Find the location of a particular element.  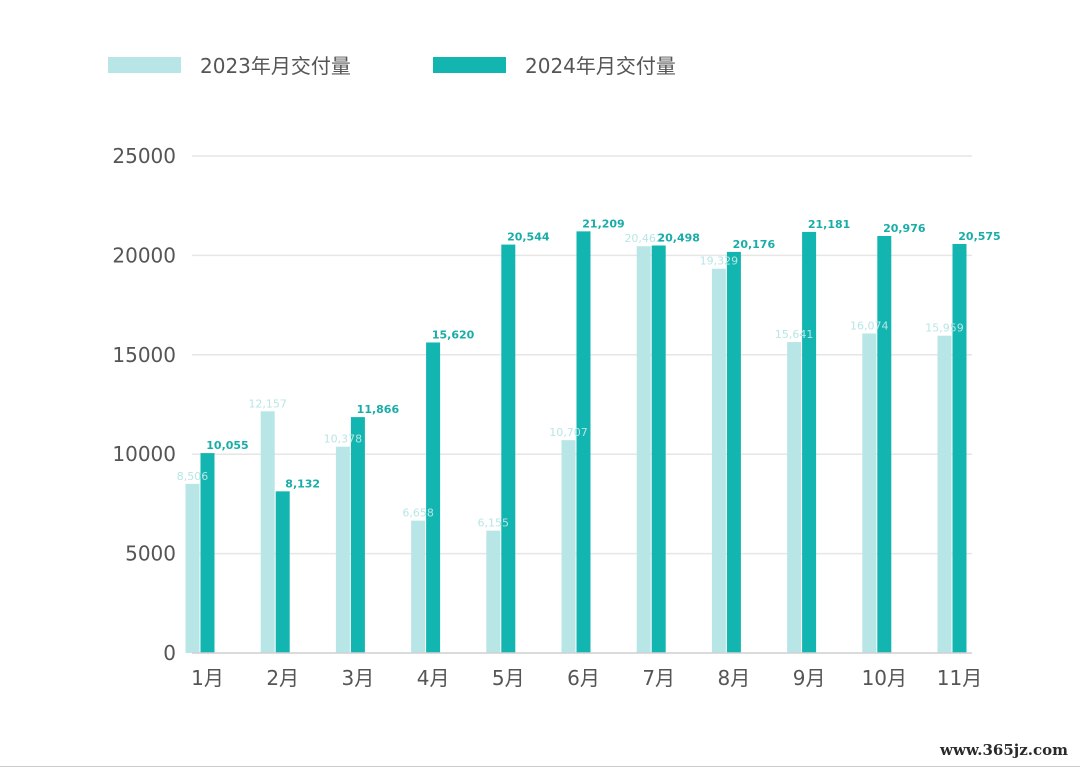

y-tick-label: 25000 is located at coordinates (144, 156).